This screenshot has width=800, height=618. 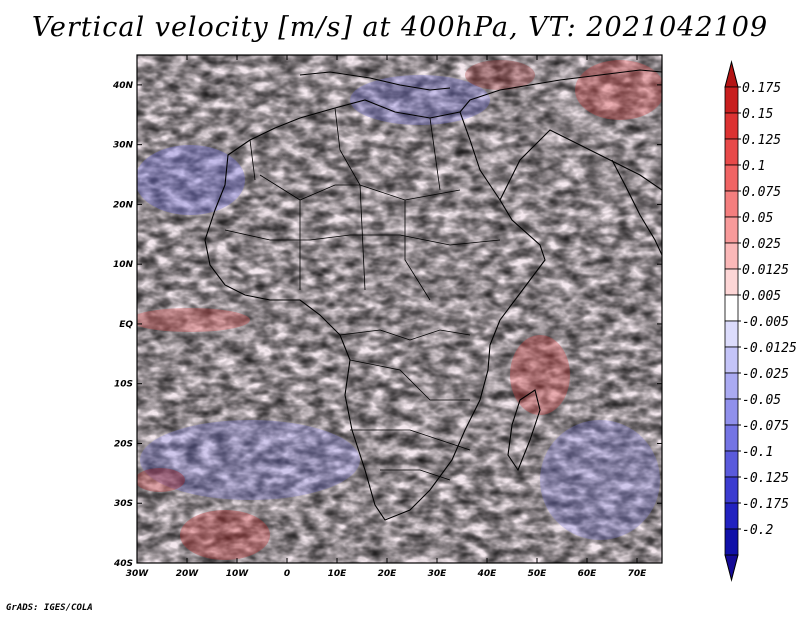 I want to click on lat-tick-label: 30N, so click(x=123, y=146).